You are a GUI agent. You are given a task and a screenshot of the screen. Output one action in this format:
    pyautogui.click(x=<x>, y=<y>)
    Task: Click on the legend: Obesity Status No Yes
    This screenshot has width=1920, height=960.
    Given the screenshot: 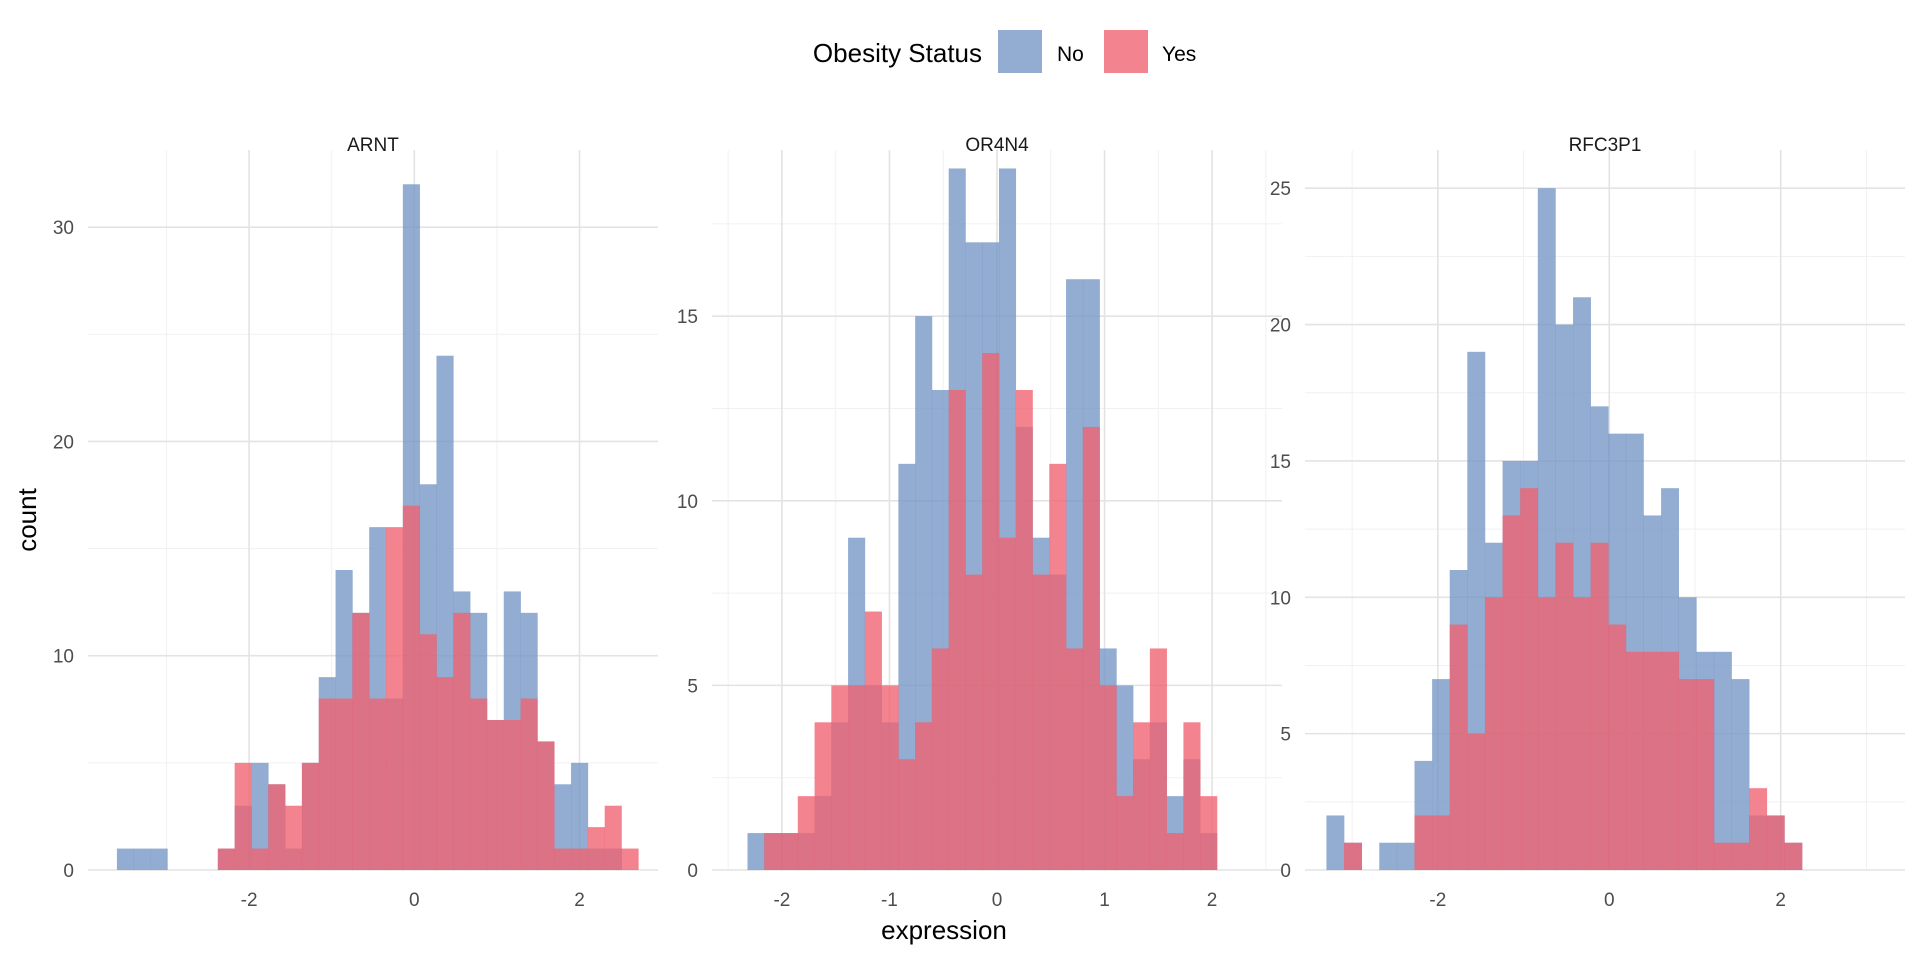 What is the action you would take?
    pyautogui.click(x=1004, y=51)
    